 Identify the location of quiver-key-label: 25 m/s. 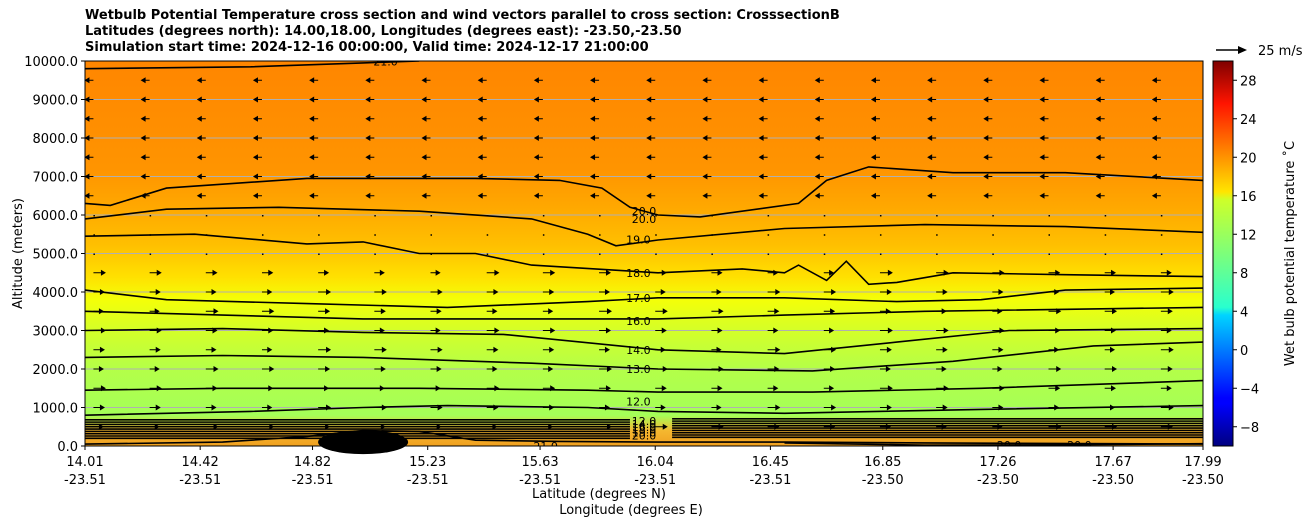
(1280, 51).